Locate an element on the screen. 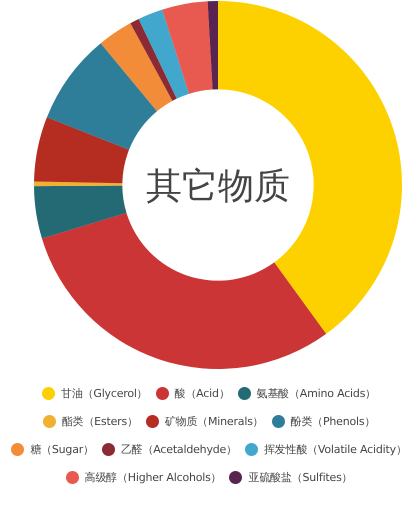 Image resolution: width=418 pixels, height=508 pixels. legend-label: 高级醇（Higher Alcohols） is located at coordinates (153, 477).